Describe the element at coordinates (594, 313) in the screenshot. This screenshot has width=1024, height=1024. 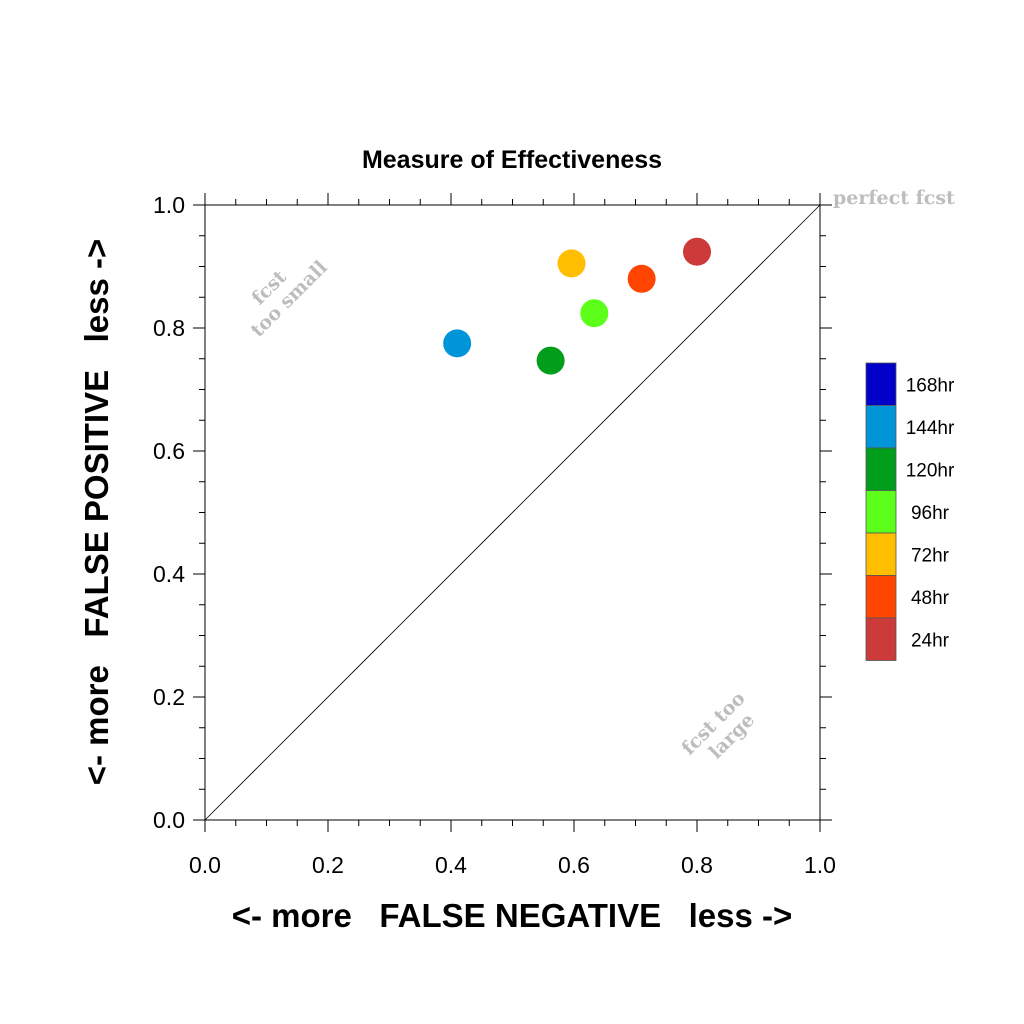
I see `data-point-96hr` at that location.